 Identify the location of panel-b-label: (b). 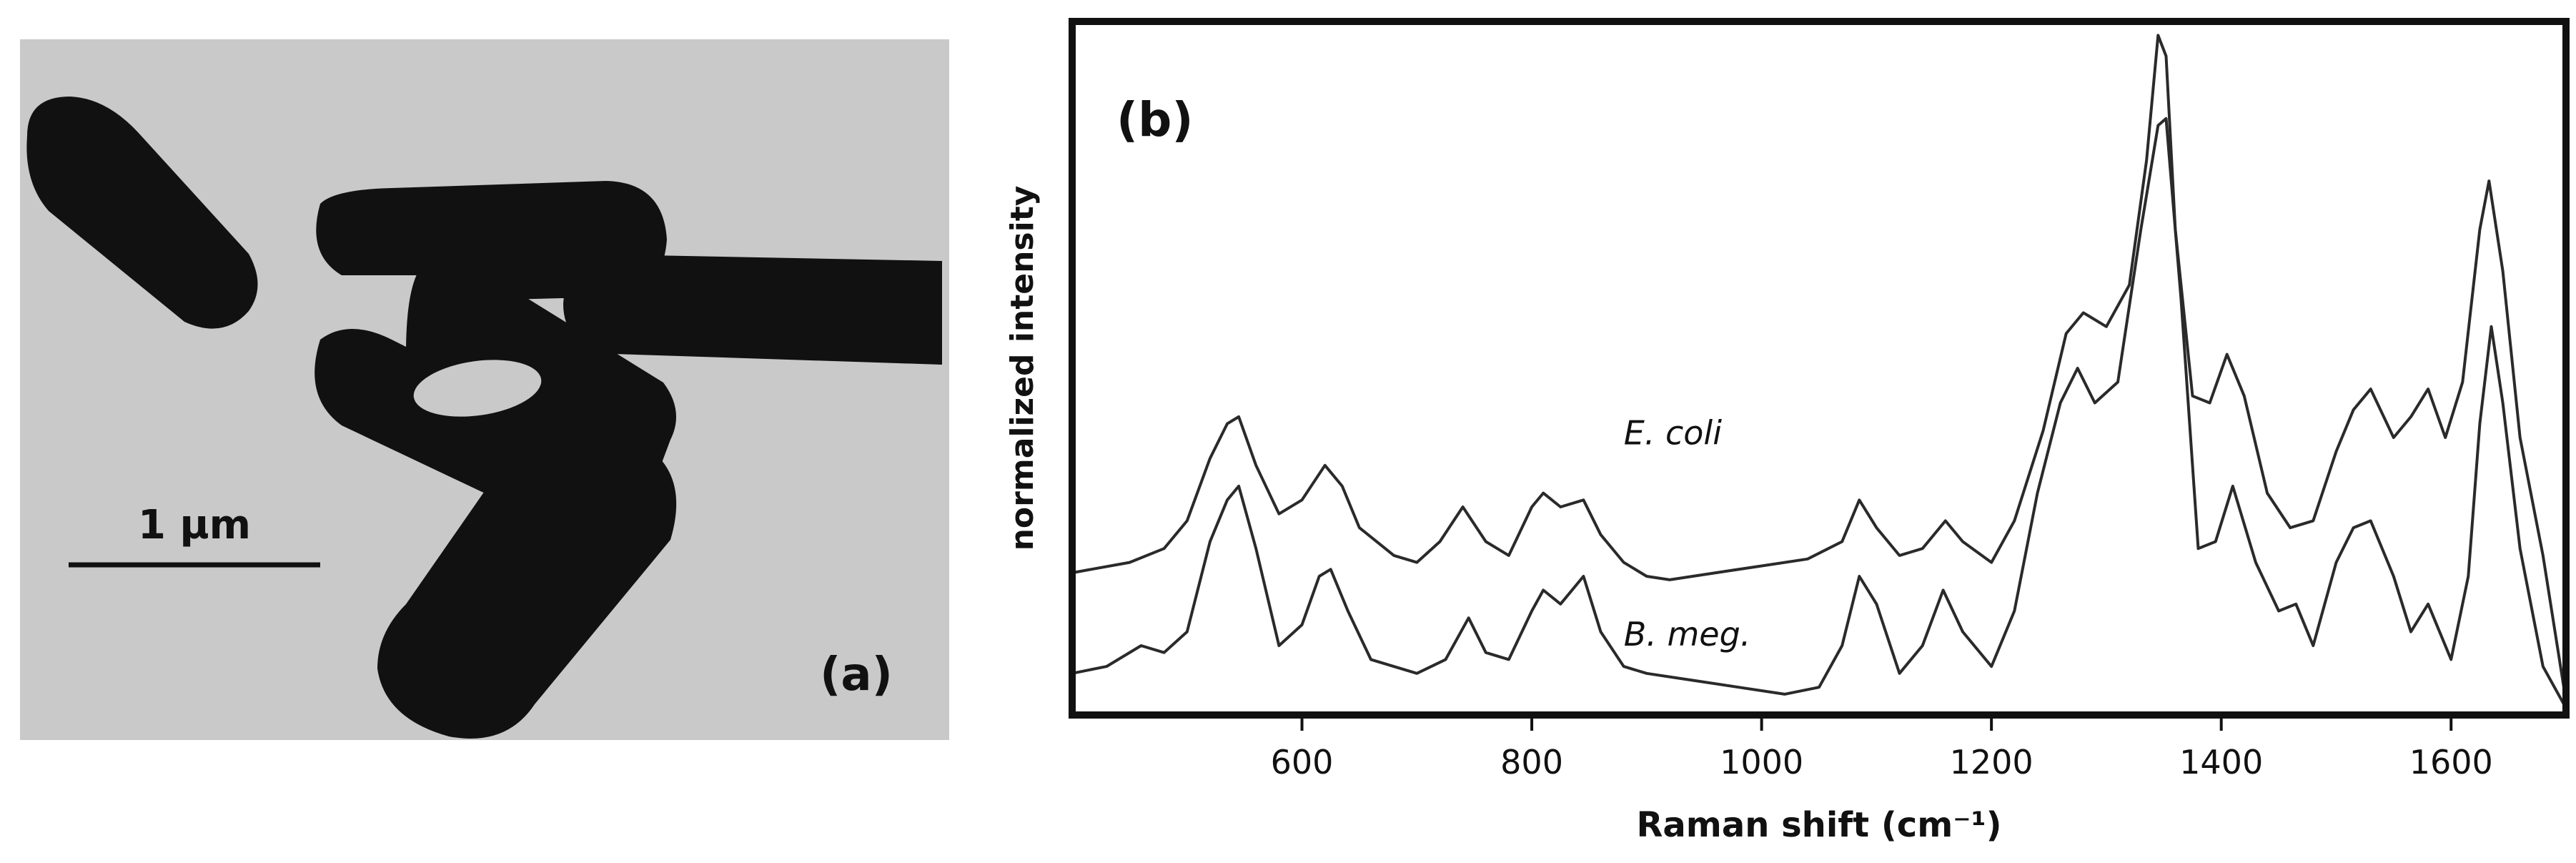
(1155, 119).